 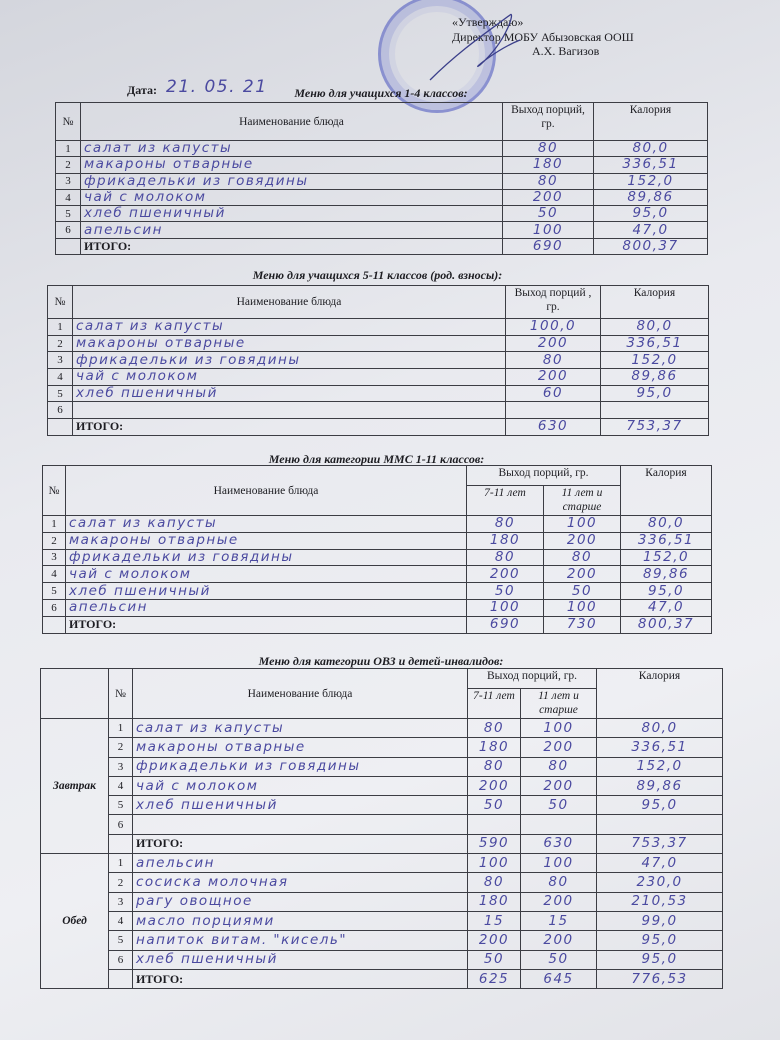 I want to click on total-row: ИТОГО: 690 800,37, so click(x=381, y=246).